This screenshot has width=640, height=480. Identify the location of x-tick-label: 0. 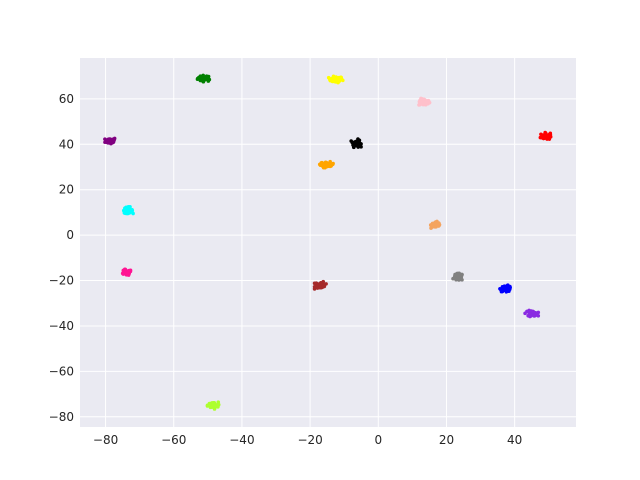
(378, 440).